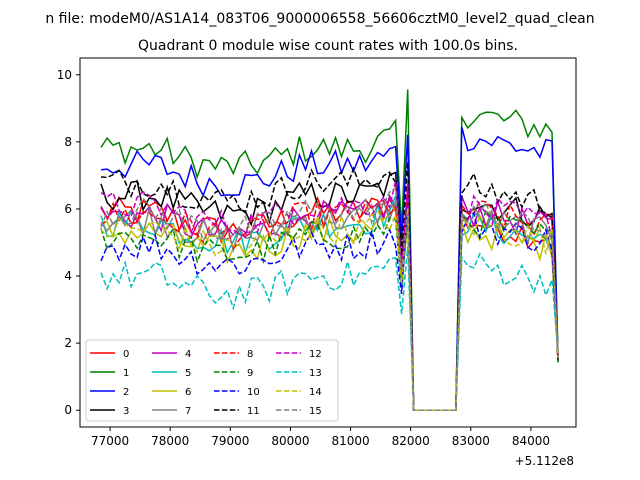  What do you see at coordinates (68, 276) in the screenshot?
I see `y-tick-label: 4` at bounding box center [68, 276].